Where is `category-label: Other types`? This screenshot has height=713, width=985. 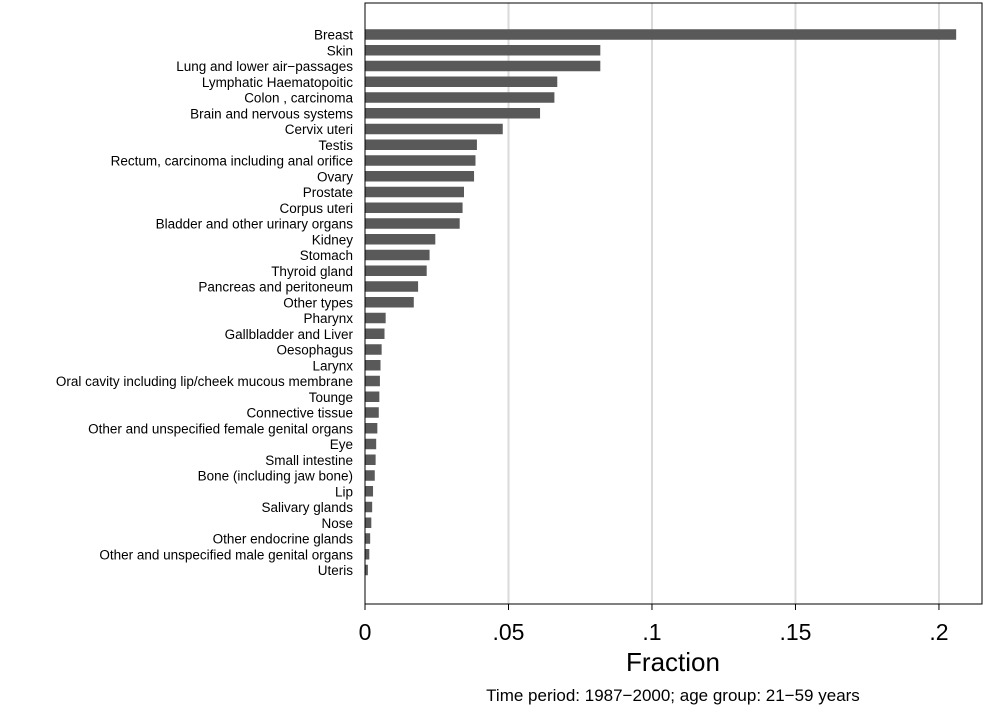 category-label: Other types is located at coordinates (318, 302).